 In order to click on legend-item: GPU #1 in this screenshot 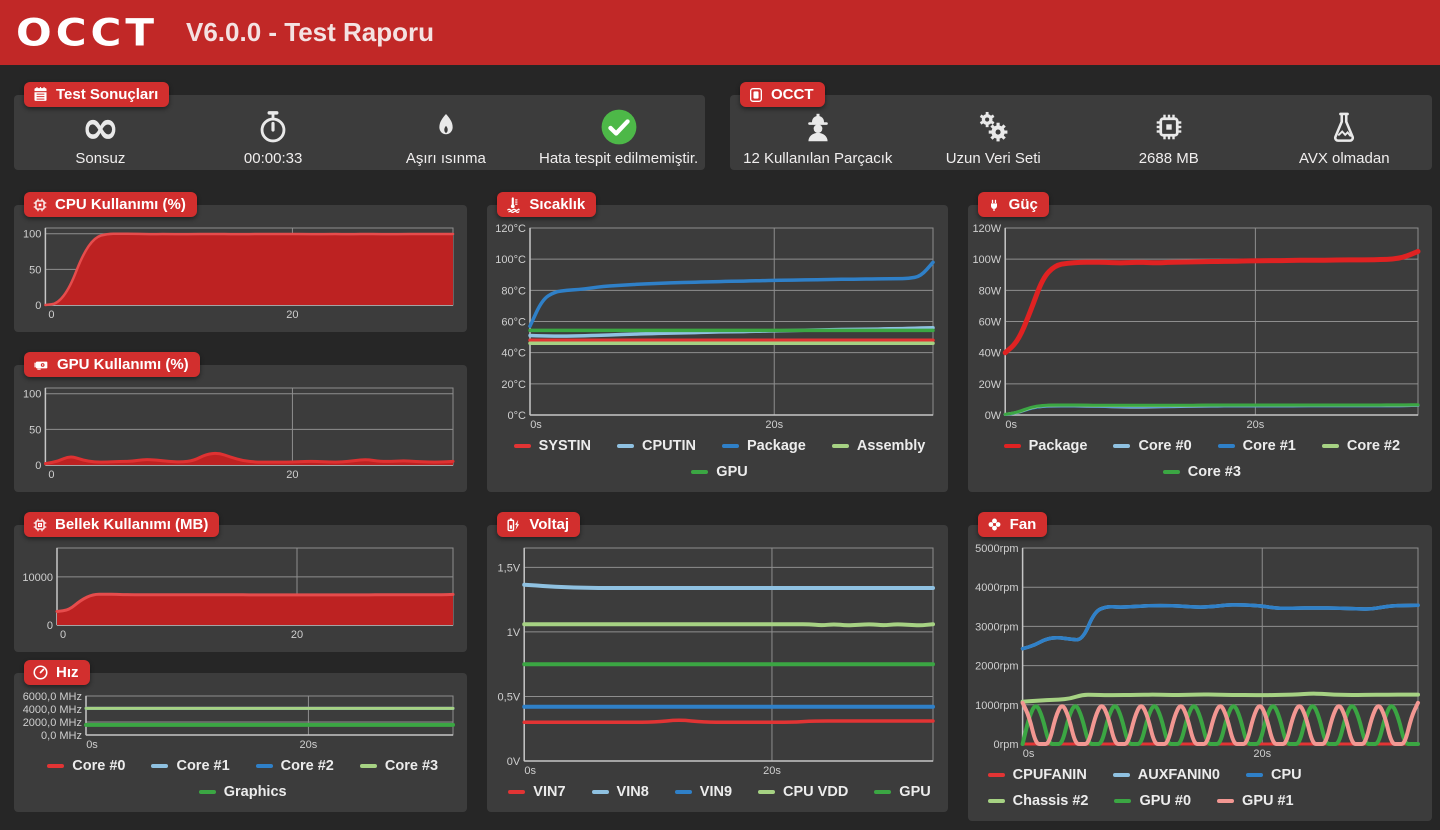, I will do `click(1255, 801)`.